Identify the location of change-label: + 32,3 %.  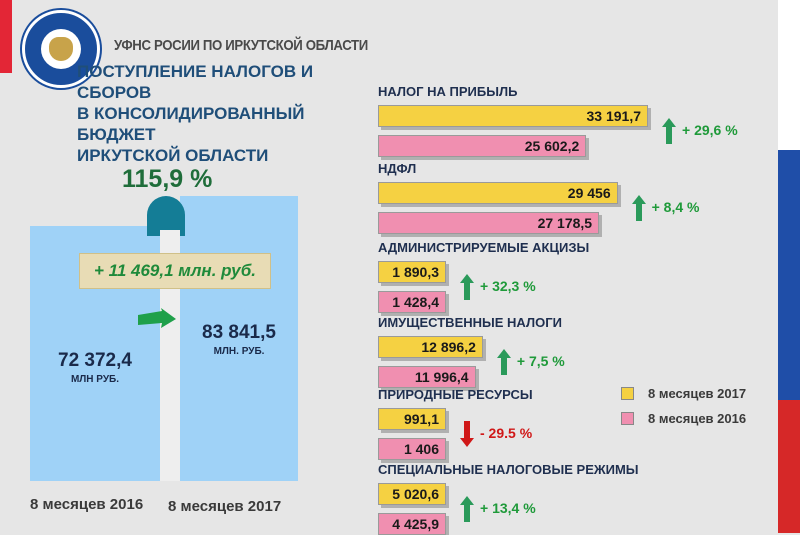
(508, 286).